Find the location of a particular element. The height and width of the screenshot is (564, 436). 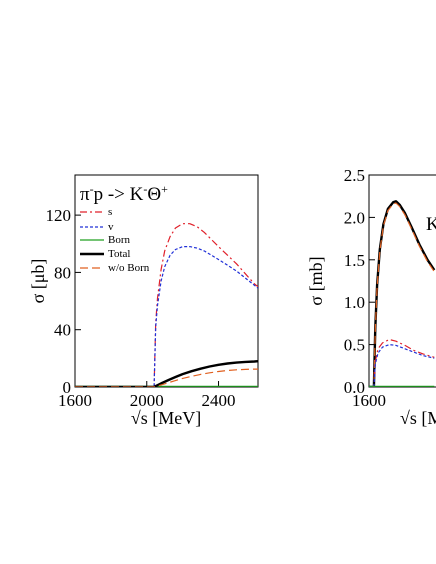

y-tick-label: 2.5 is located at coordinates (354, 175).